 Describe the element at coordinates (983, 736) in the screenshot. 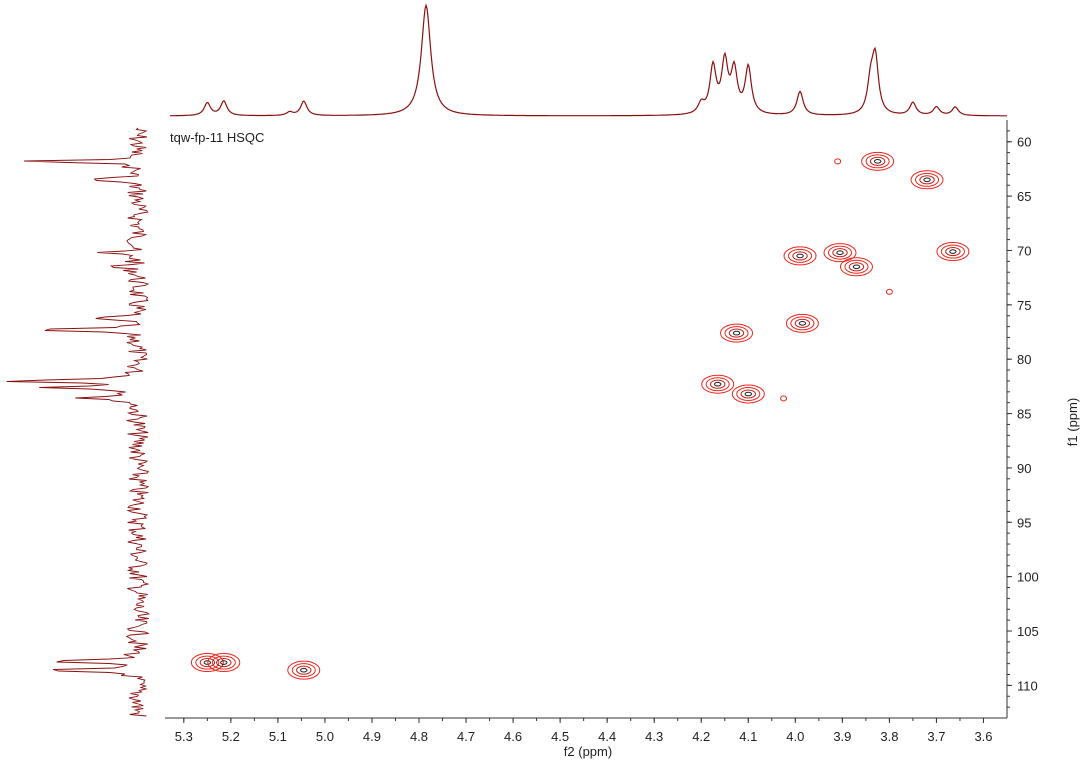

I see `x-tick-label: 3.6` at that location.